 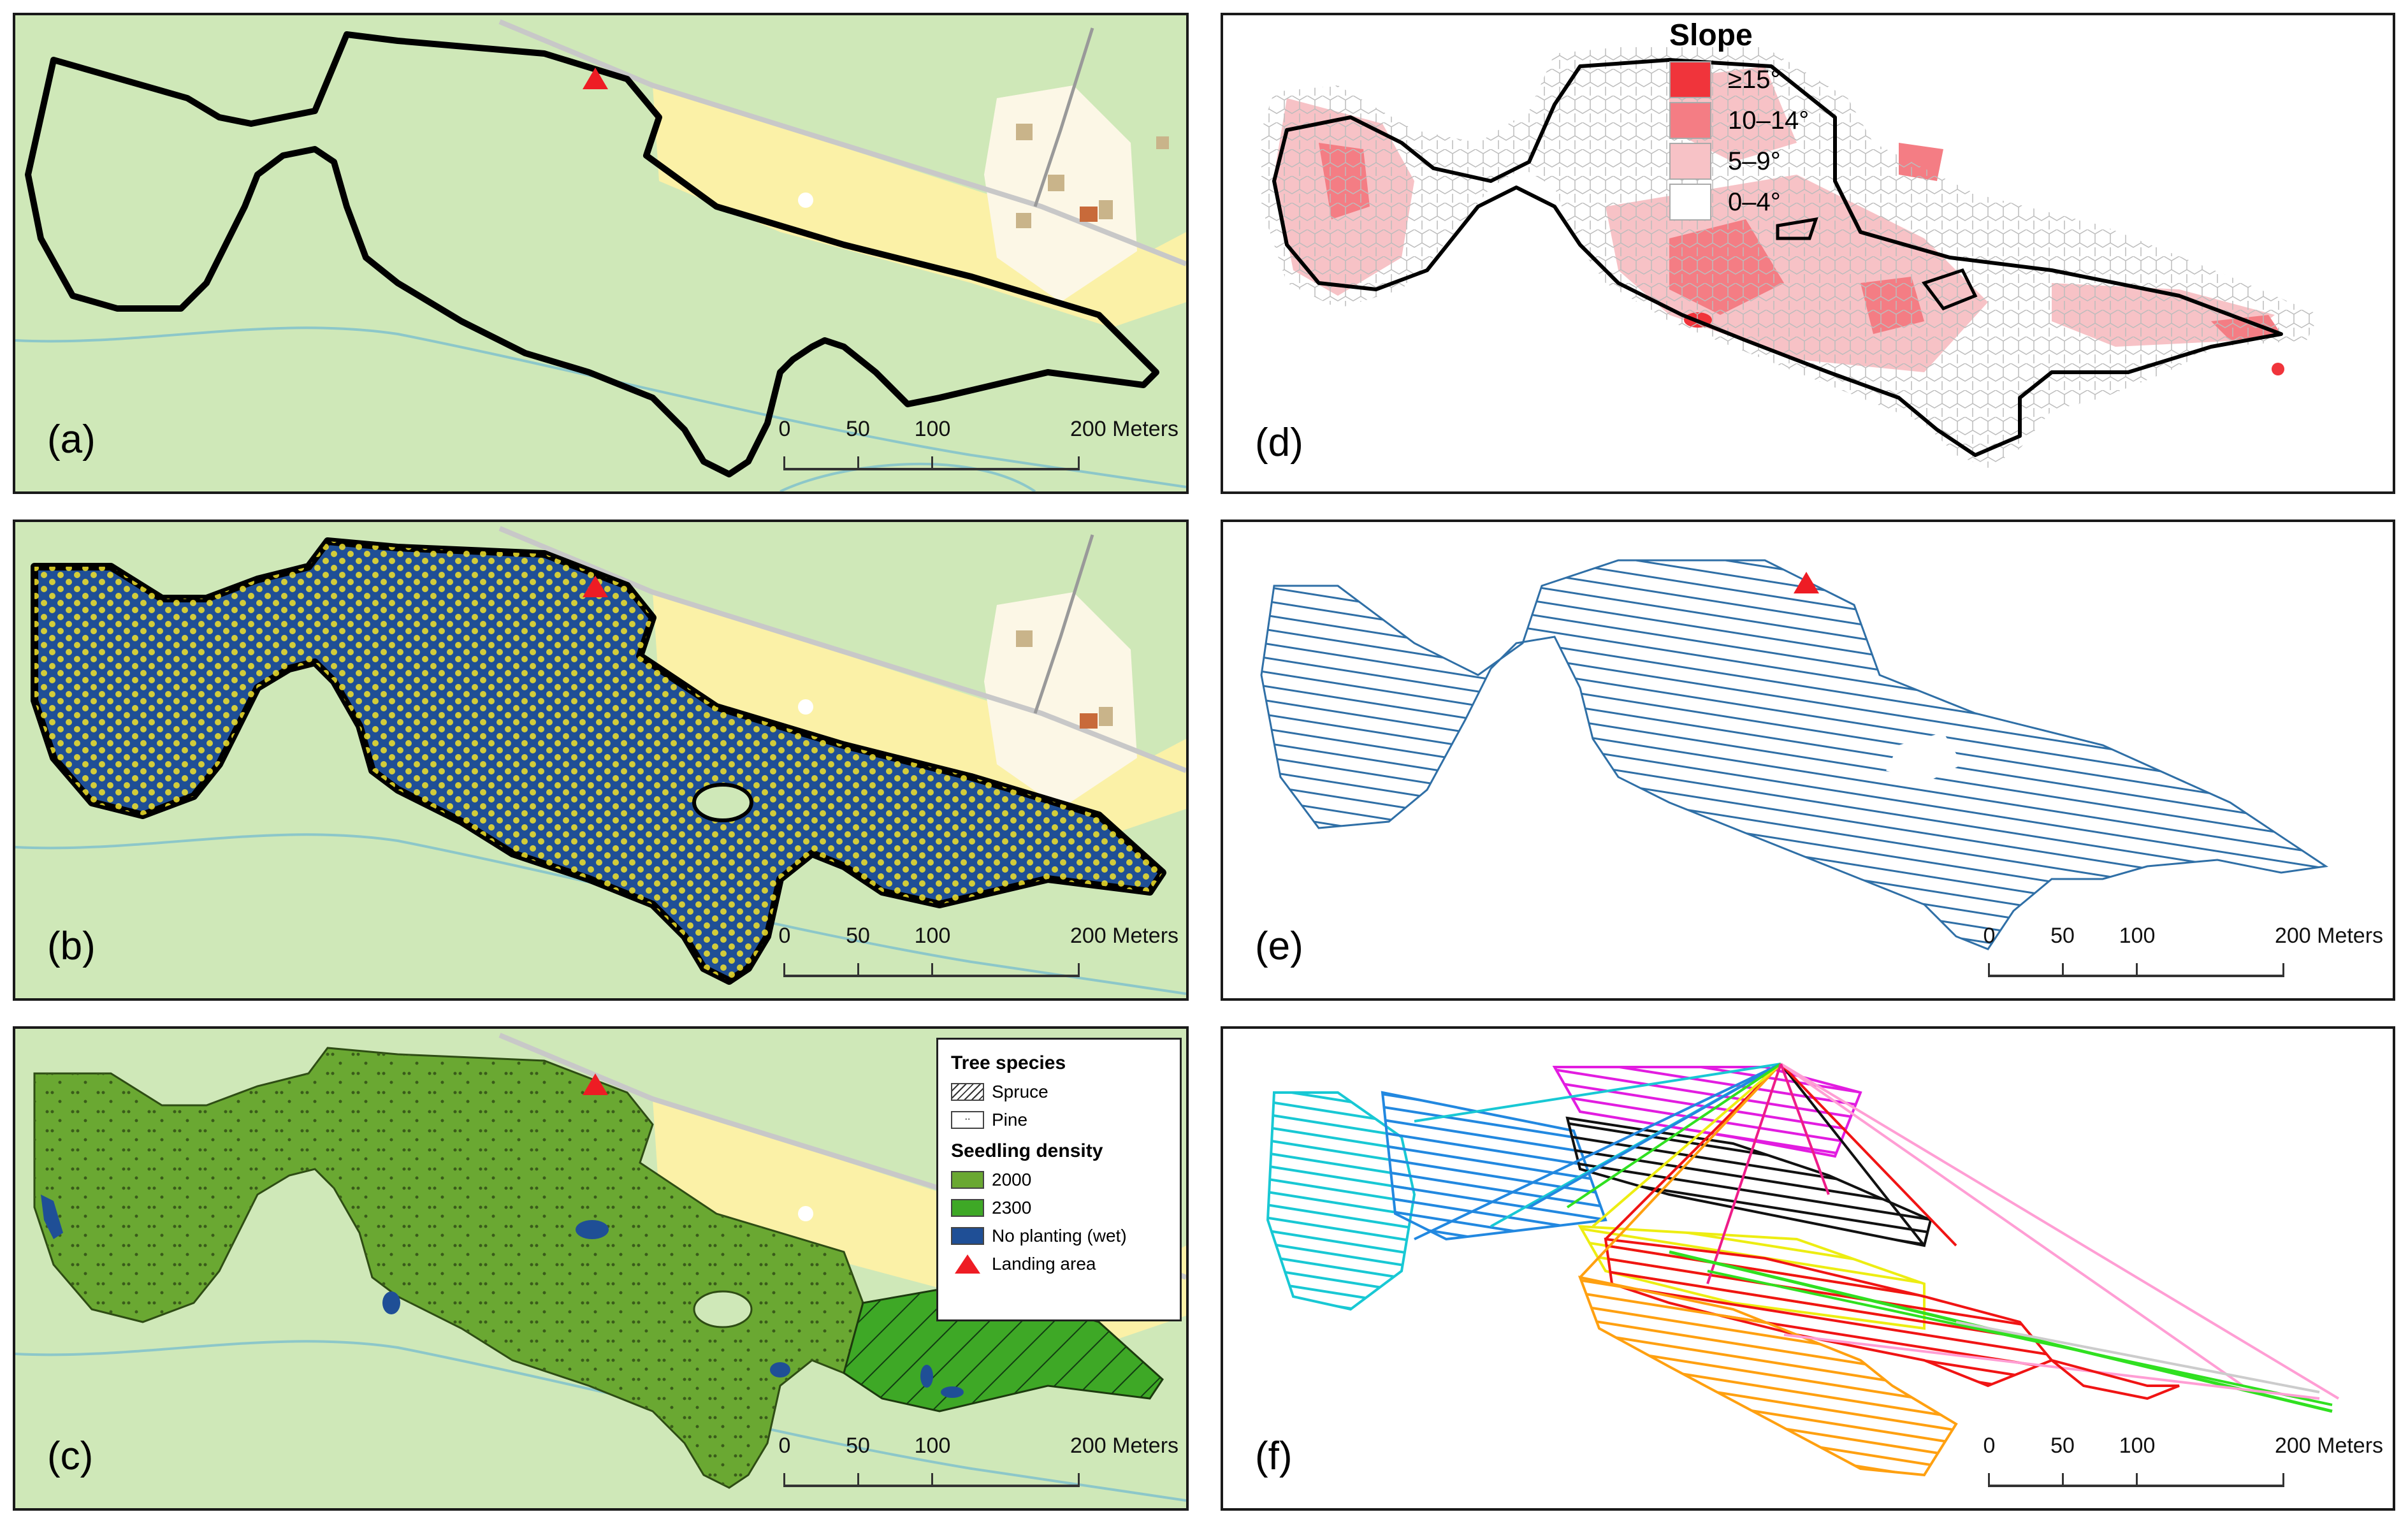 What do you see at coordinates (1012, 1179) in the screenshot?
I see `legend-label: 2000` at bounding box center [1012, 1179].